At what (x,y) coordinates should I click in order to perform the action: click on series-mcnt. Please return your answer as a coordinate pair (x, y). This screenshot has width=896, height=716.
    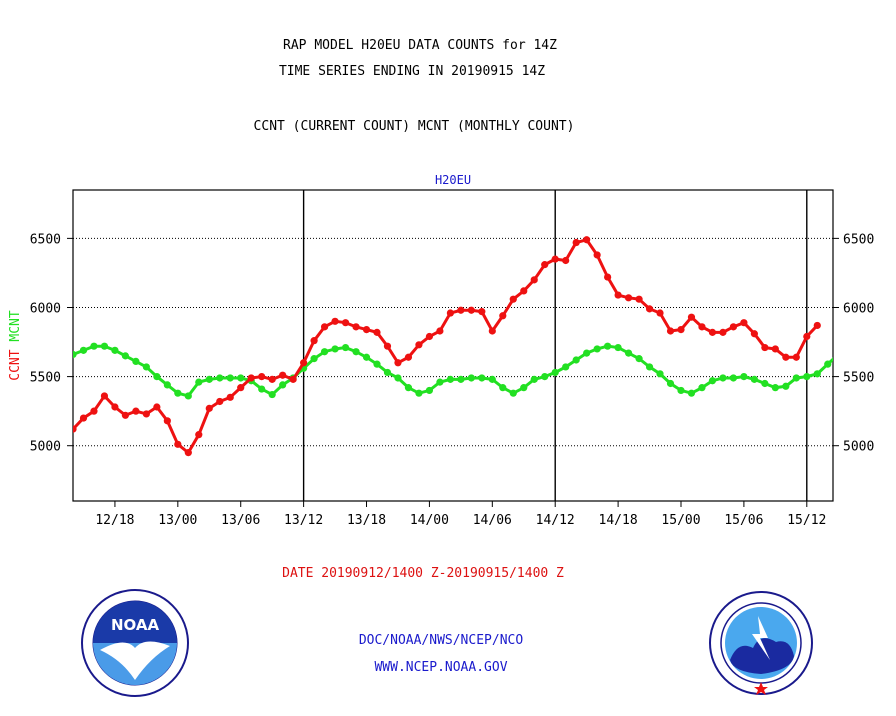
    Looking at the image, I should click on (457, 371).